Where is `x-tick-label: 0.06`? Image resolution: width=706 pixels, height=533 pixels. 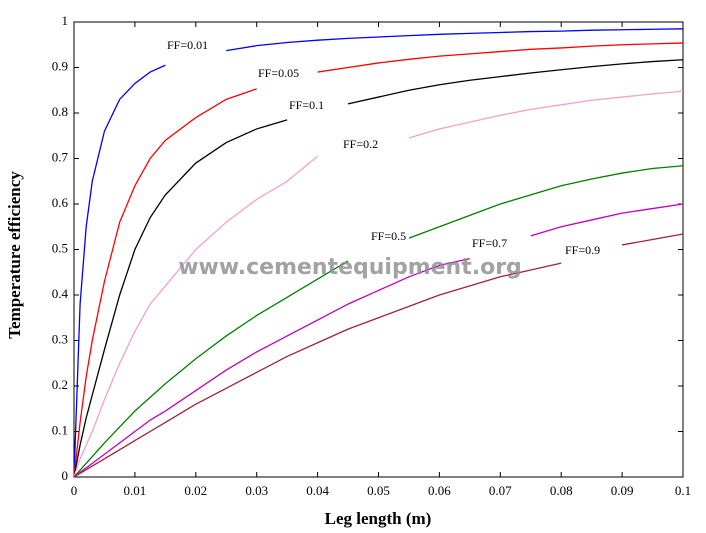 x-tick-label: 0.06 is located at coordinates (439, 490).